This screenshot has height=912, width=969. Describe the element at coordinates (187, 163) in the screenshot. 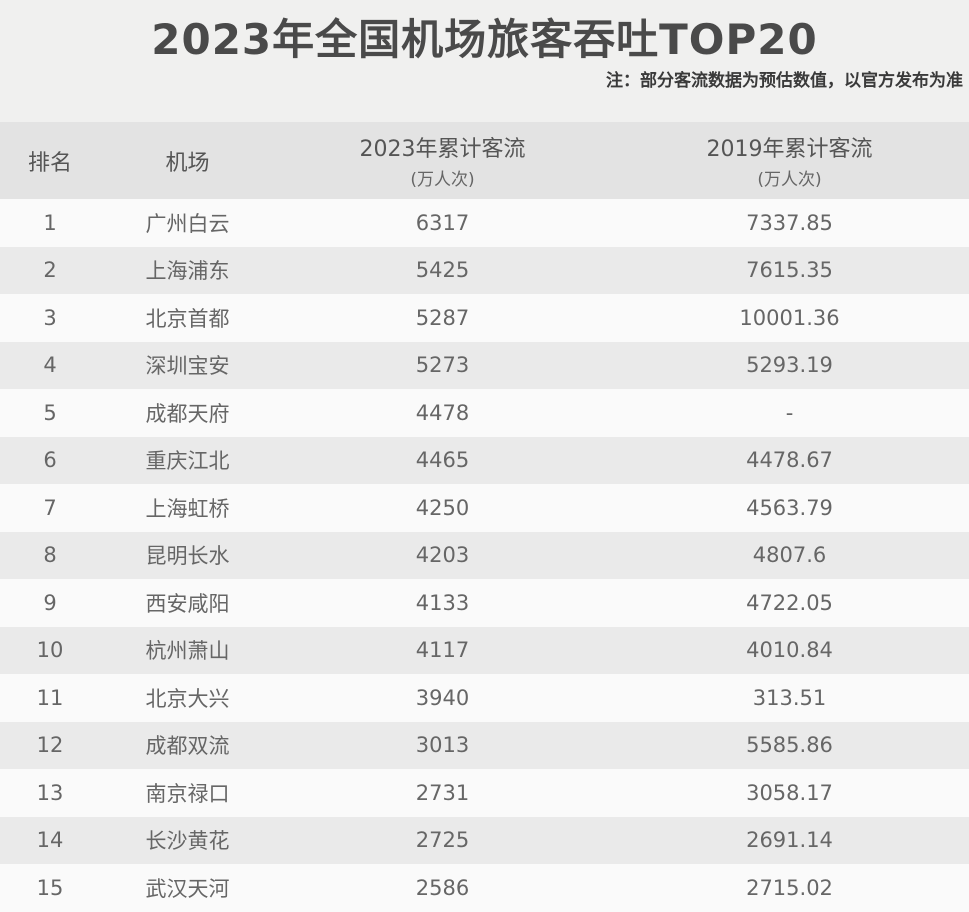

I see `header-airport: 机场` at that location.